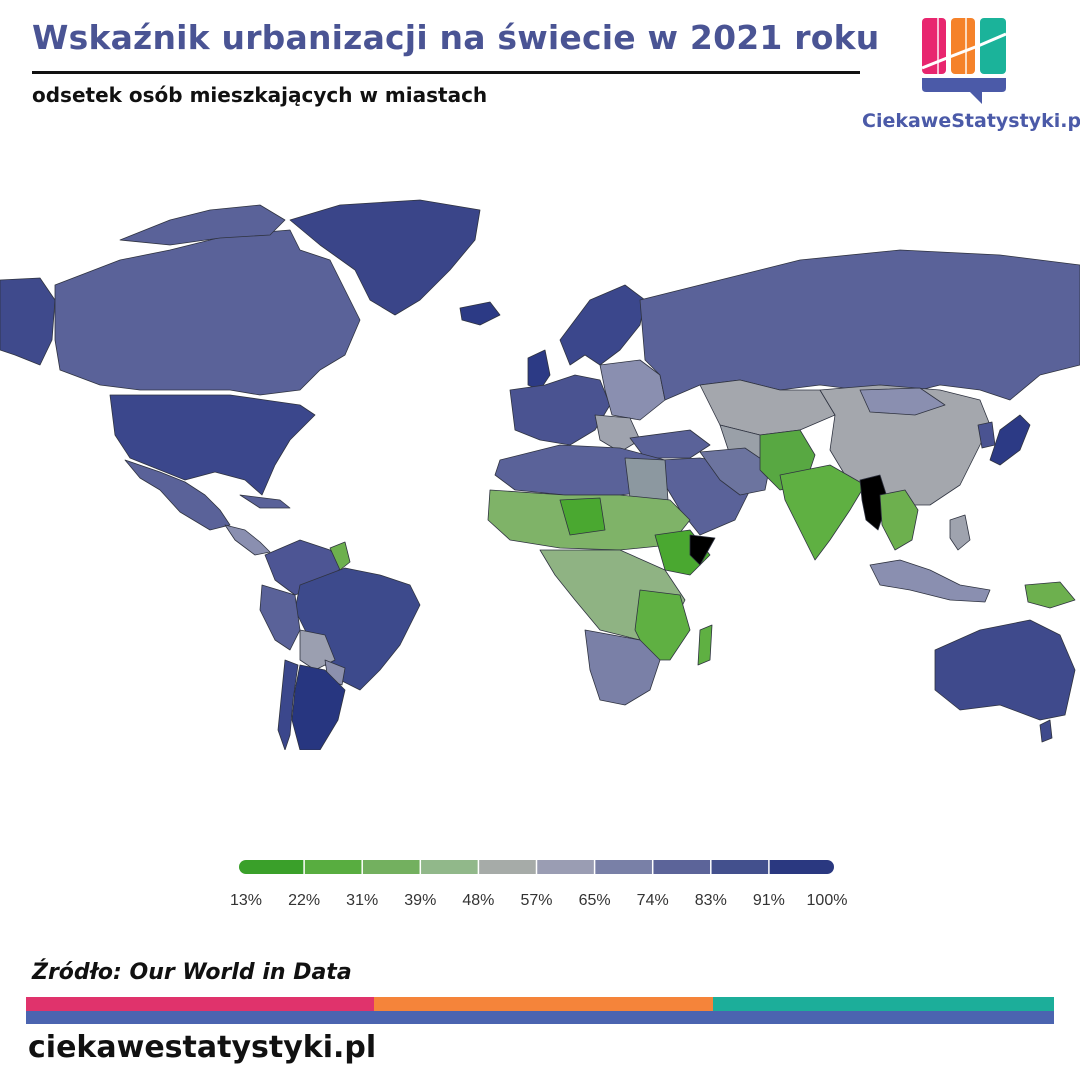 The width and height of the screenshot is (1080, 1080). What do you see at coordinates (265, 501) in the screenshot?
I see `region-cuba` at bounding box center [265, 501].